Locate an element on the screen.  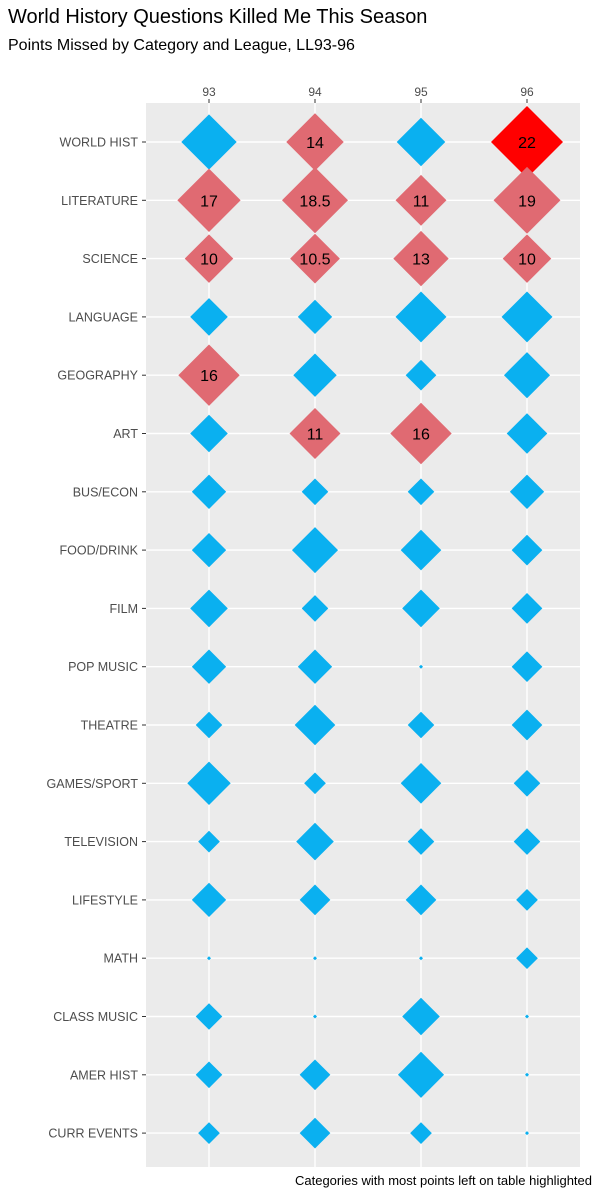
y-tick-label: LIFESTYLE is located at coordinates (105, 900).